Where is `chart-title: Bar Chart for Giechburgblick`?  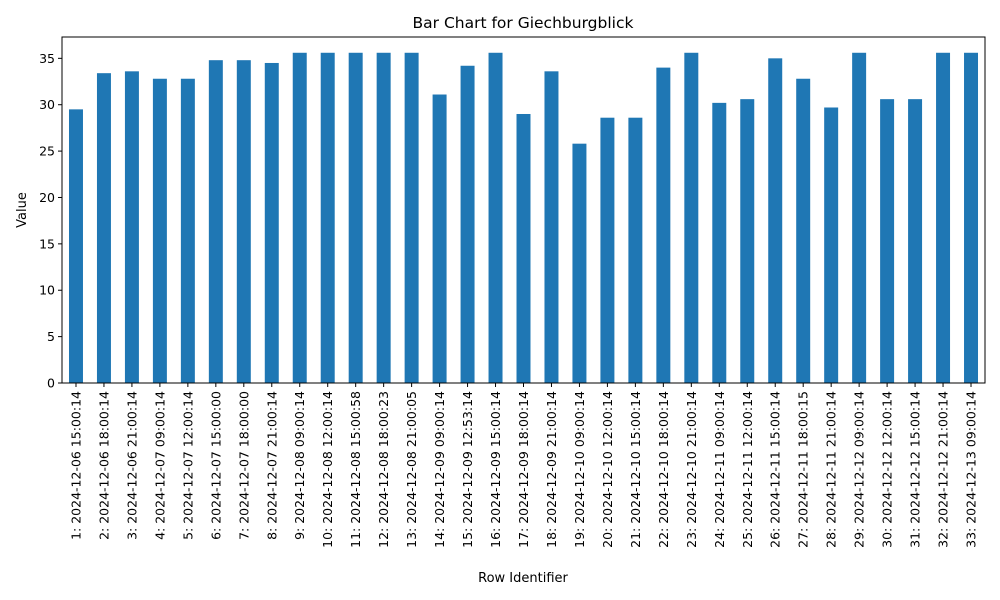
chart-title: Bar Chart for Giechburgblick is located at coordinates (523, 23).